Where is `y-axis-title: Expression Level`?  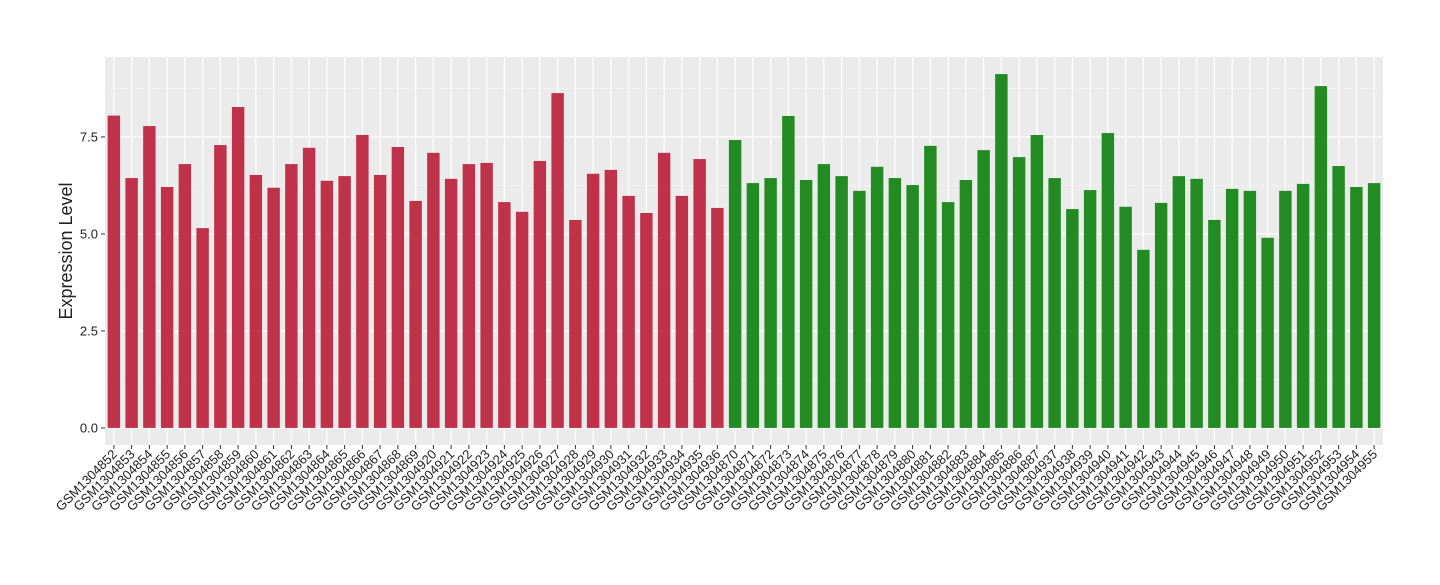
y-axis-title: Expression Level is located at coordinates (66, 250).